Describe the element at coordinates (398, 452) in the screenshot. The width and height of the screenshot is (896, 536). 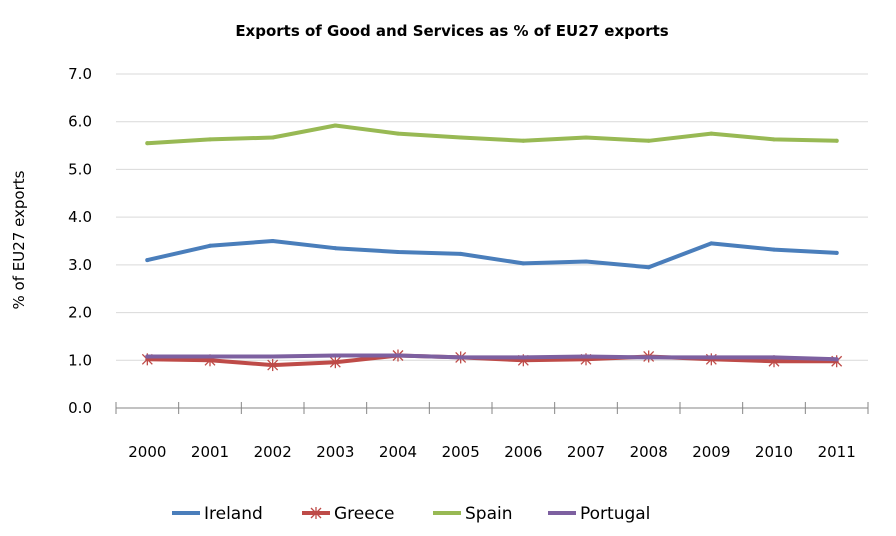
I see `x-tick-label: 2004` at that location.